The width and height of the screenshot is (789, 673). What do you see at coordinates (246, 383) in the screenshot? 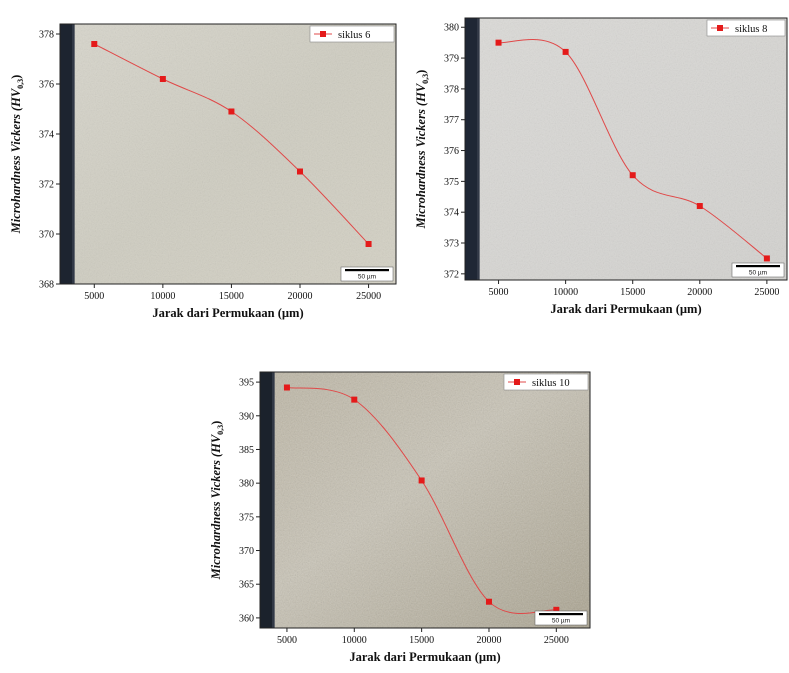
I see `y-tick-label: 395` at bounding box center [246, 383].